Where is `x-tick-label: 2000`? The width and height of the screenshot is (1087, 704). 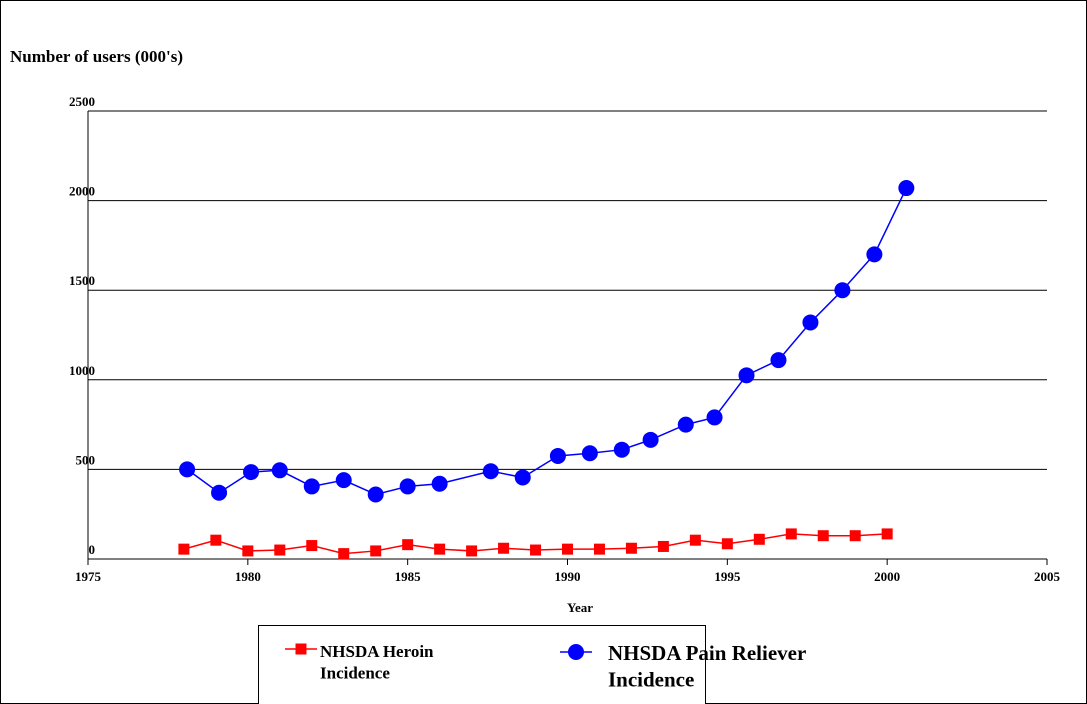 x-tick-label: 2000 is located at coordinates (887, 576).